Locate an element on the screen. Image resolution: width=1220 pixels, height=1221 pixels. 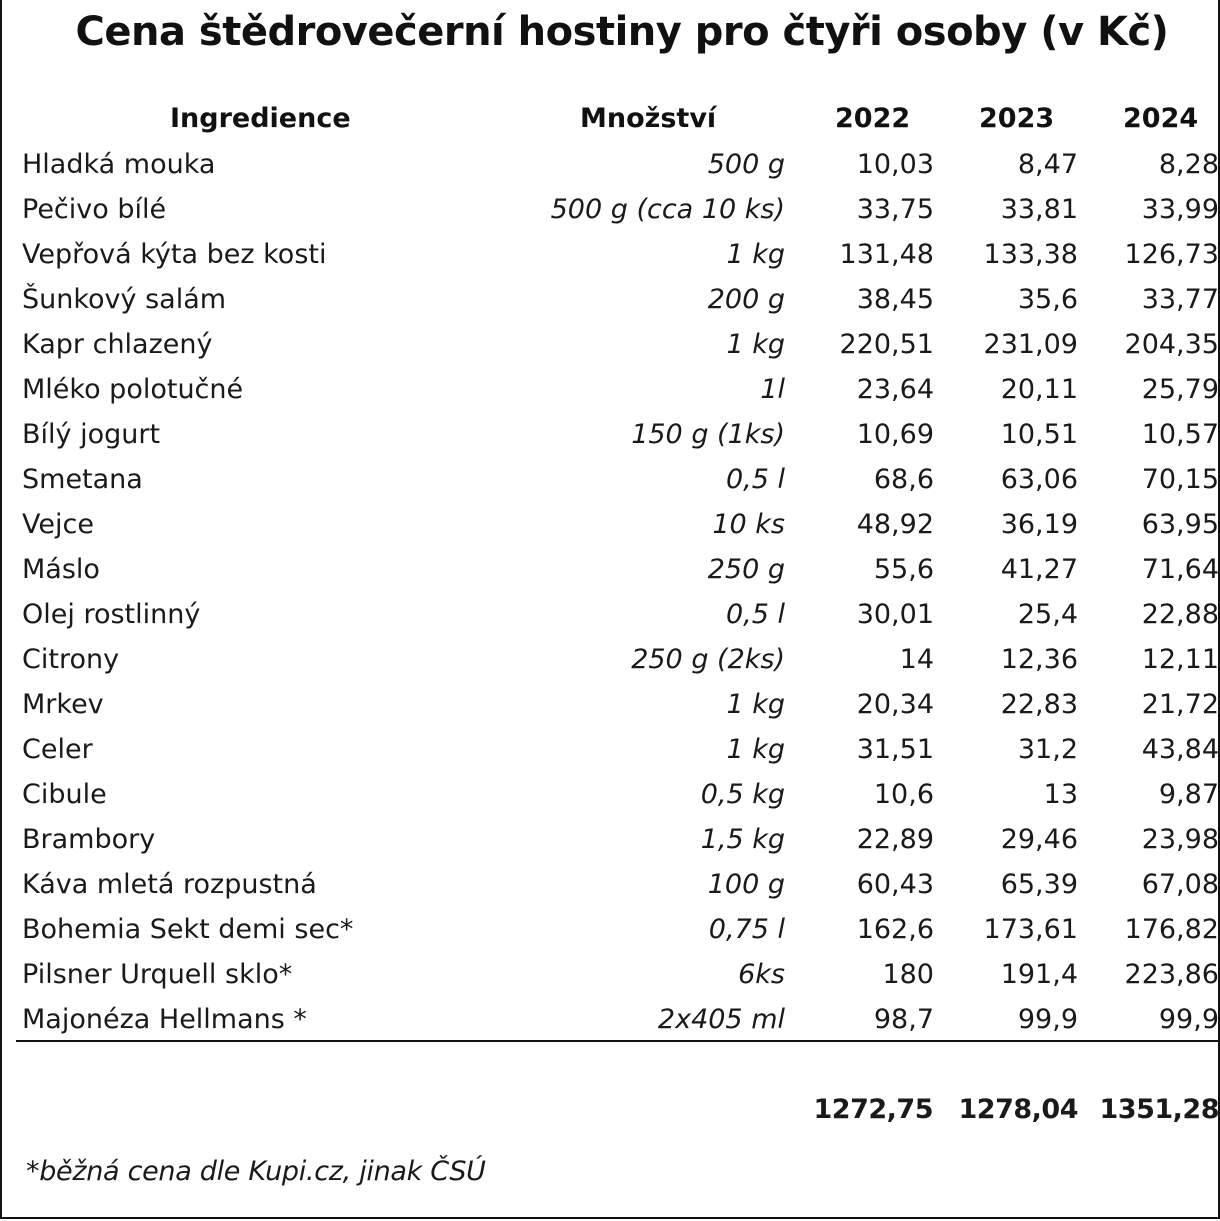
price-2023-cell: 133,38 is located at coordinates (1030, 254).